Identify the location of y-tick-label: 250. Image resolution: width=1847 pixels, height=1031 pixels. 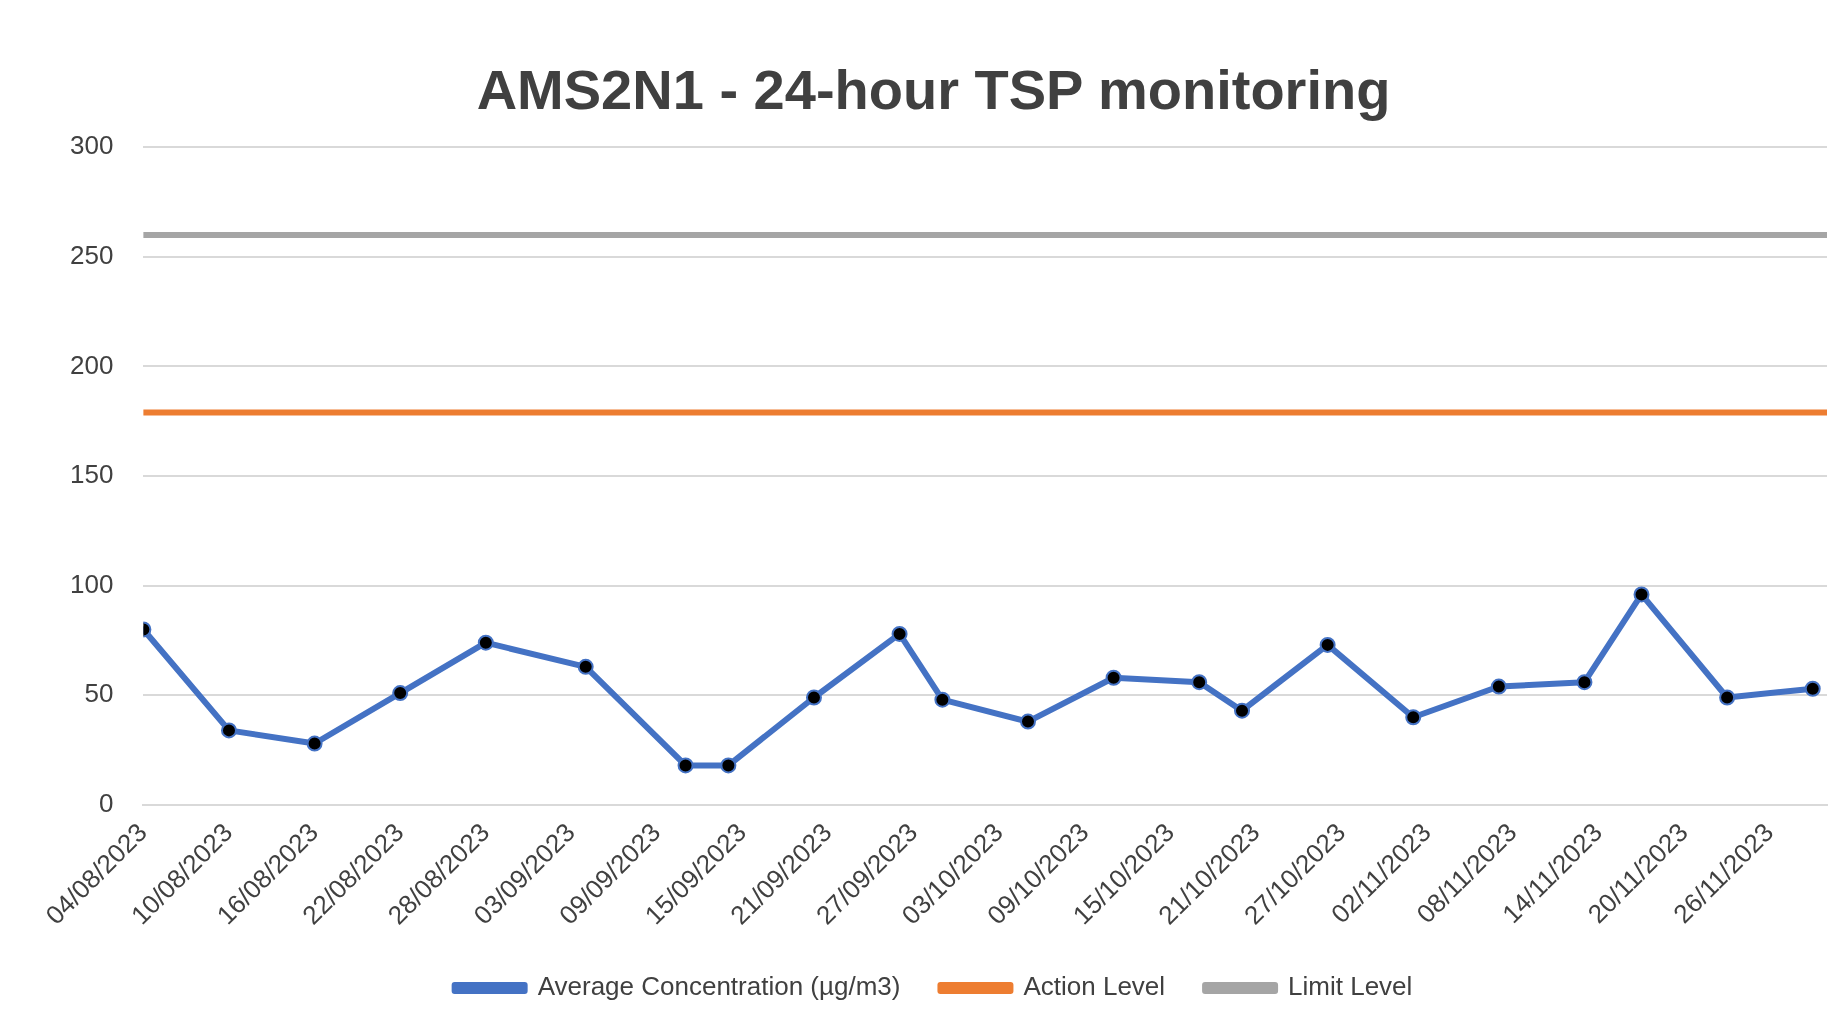
(91, 254).